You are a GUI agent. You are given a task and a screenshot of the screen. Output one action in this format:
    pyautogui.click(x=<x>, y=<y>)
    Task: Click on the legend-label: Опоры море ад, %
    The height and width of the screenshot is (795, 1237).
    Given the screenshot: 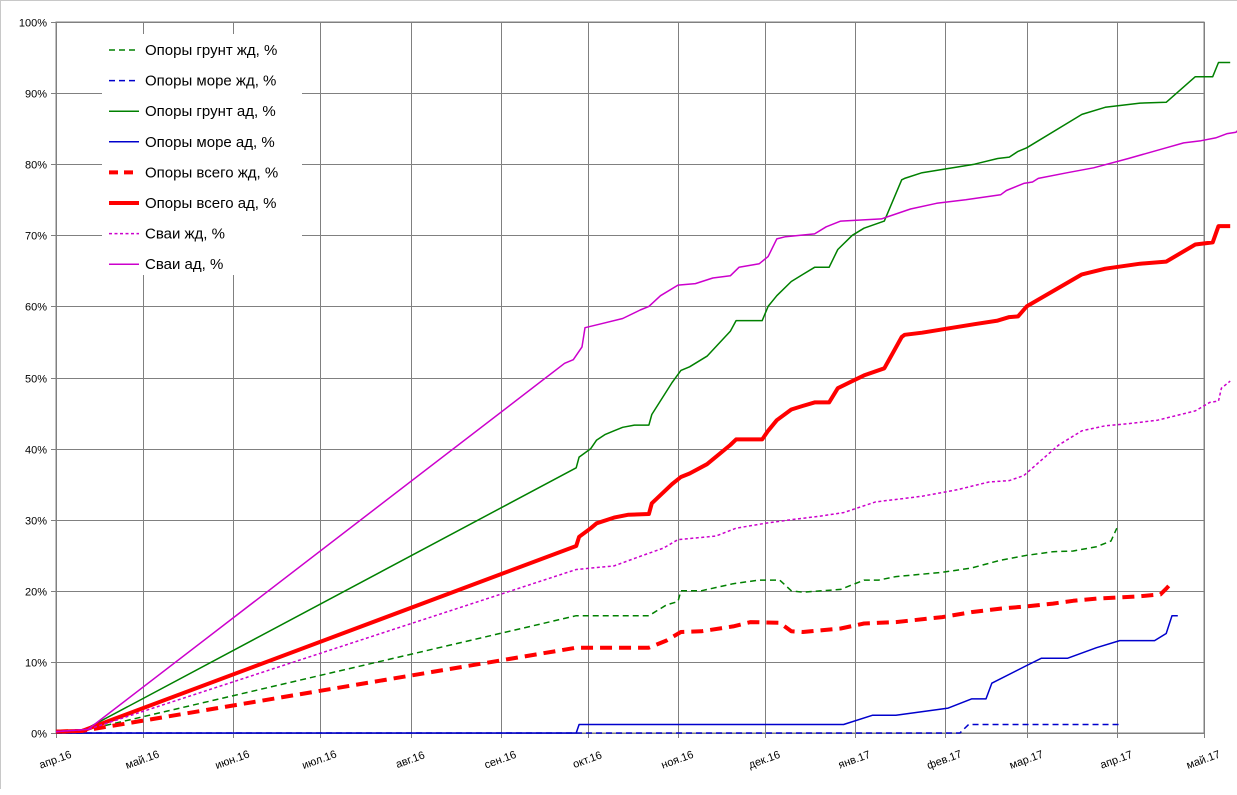 What is the action you would take?
    pyautogui.click(x=210, y=142)
    